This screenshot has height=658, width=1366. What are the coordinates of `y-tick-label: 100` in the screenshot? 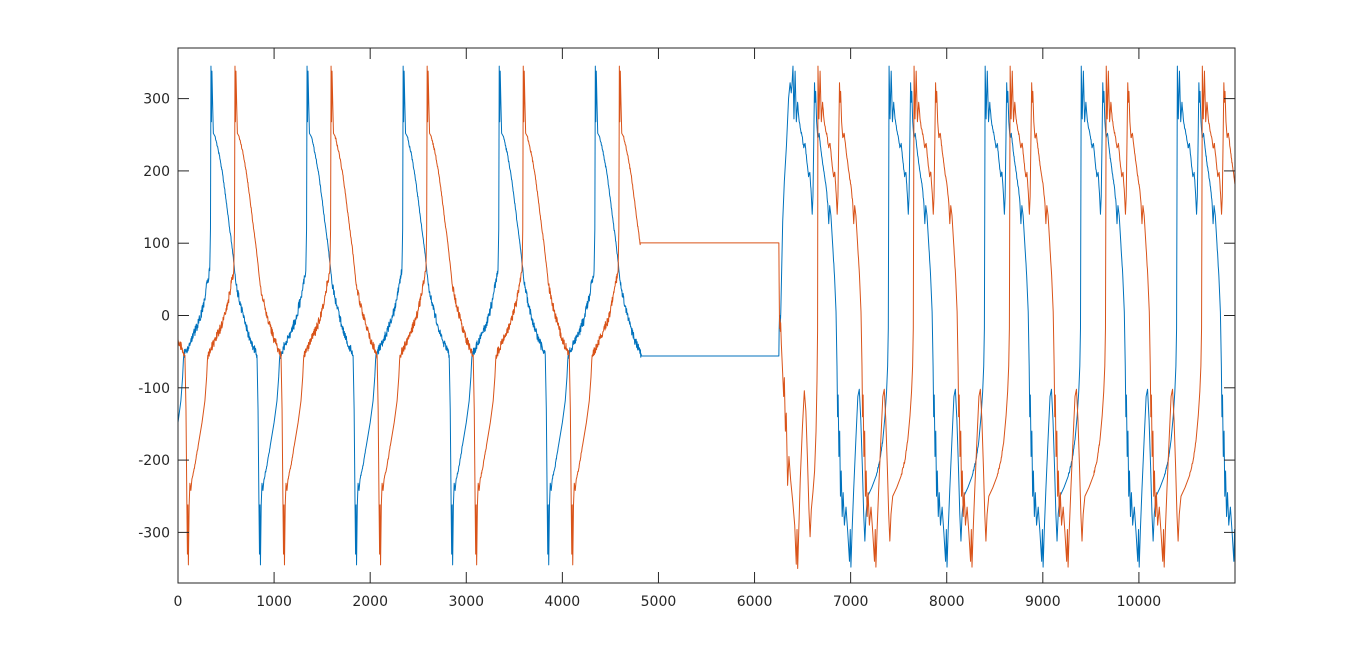 It's located at (156, 244).